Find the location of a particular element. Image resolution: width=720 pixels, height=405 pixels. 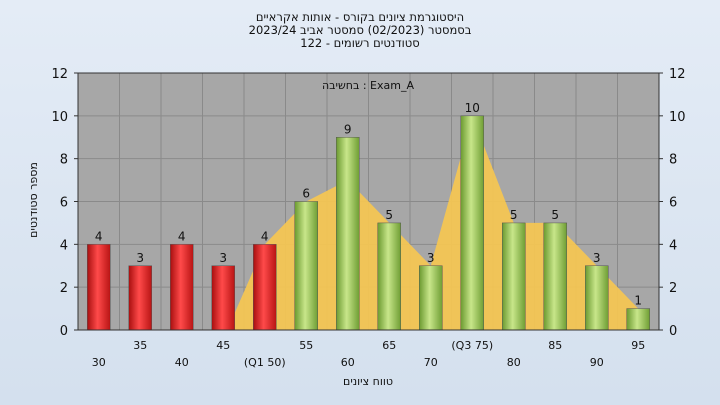

y-tick-label-right: 6 is located at coordinates (673, 203).